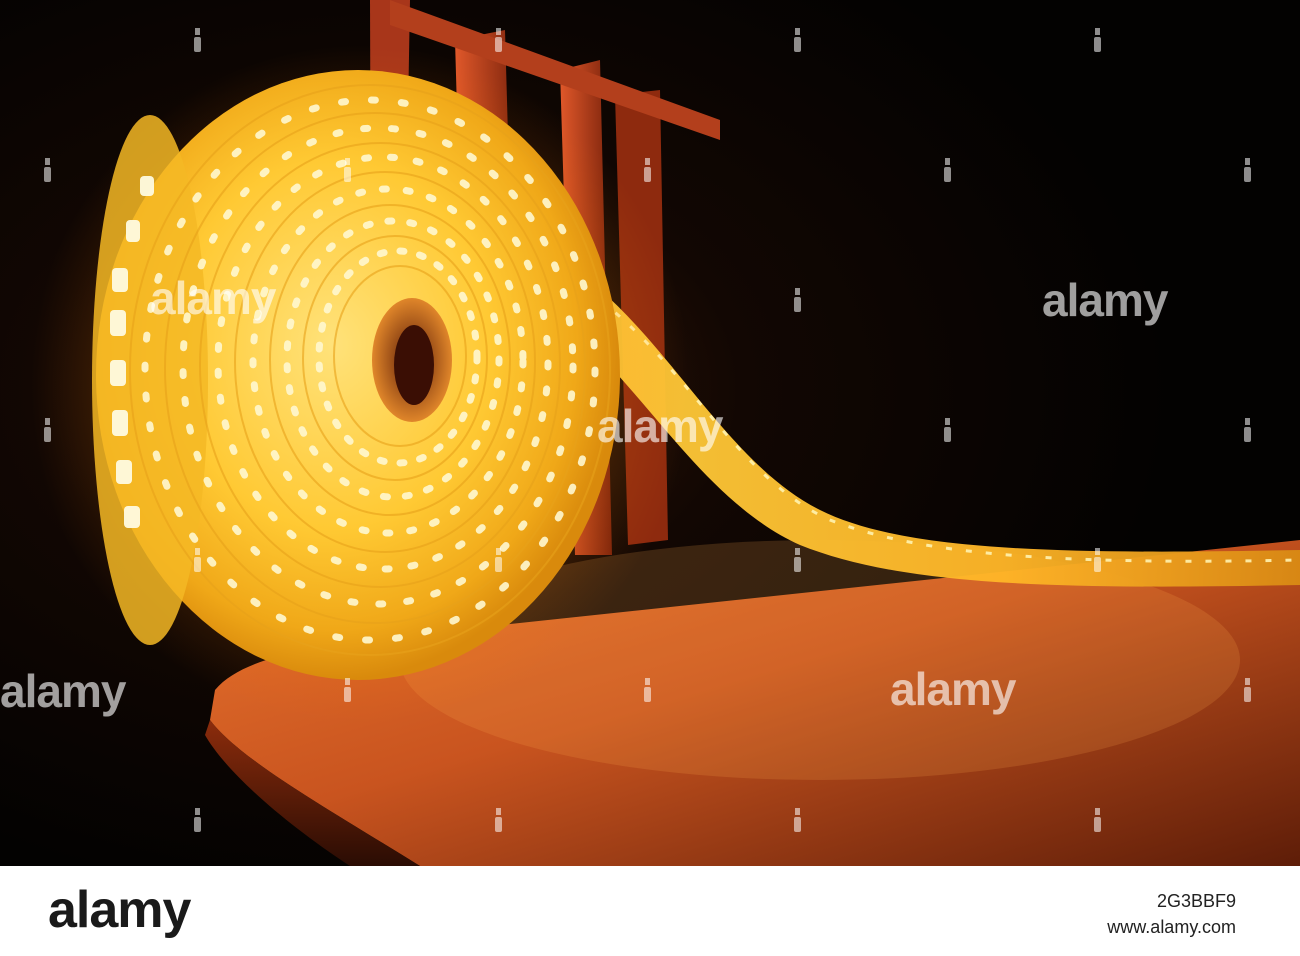 This screenshot has height=956, width=1300. Describe the element at coordinates (650, 911) in the screenshot. I see `footer-bar: alamy 2G3BBF9 www.alamy.com` at that location.